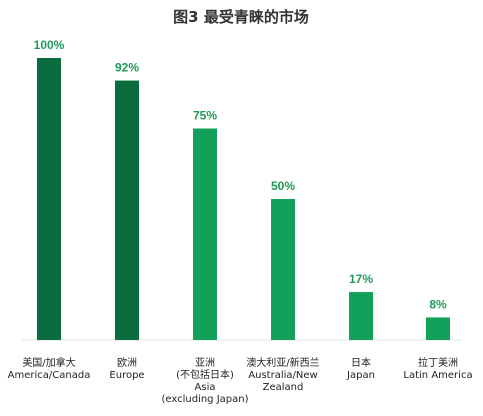  Describe the element at coordinates (437, 375) in the screenshot. I see `category-label-5-line-1: Latin America` at that location.